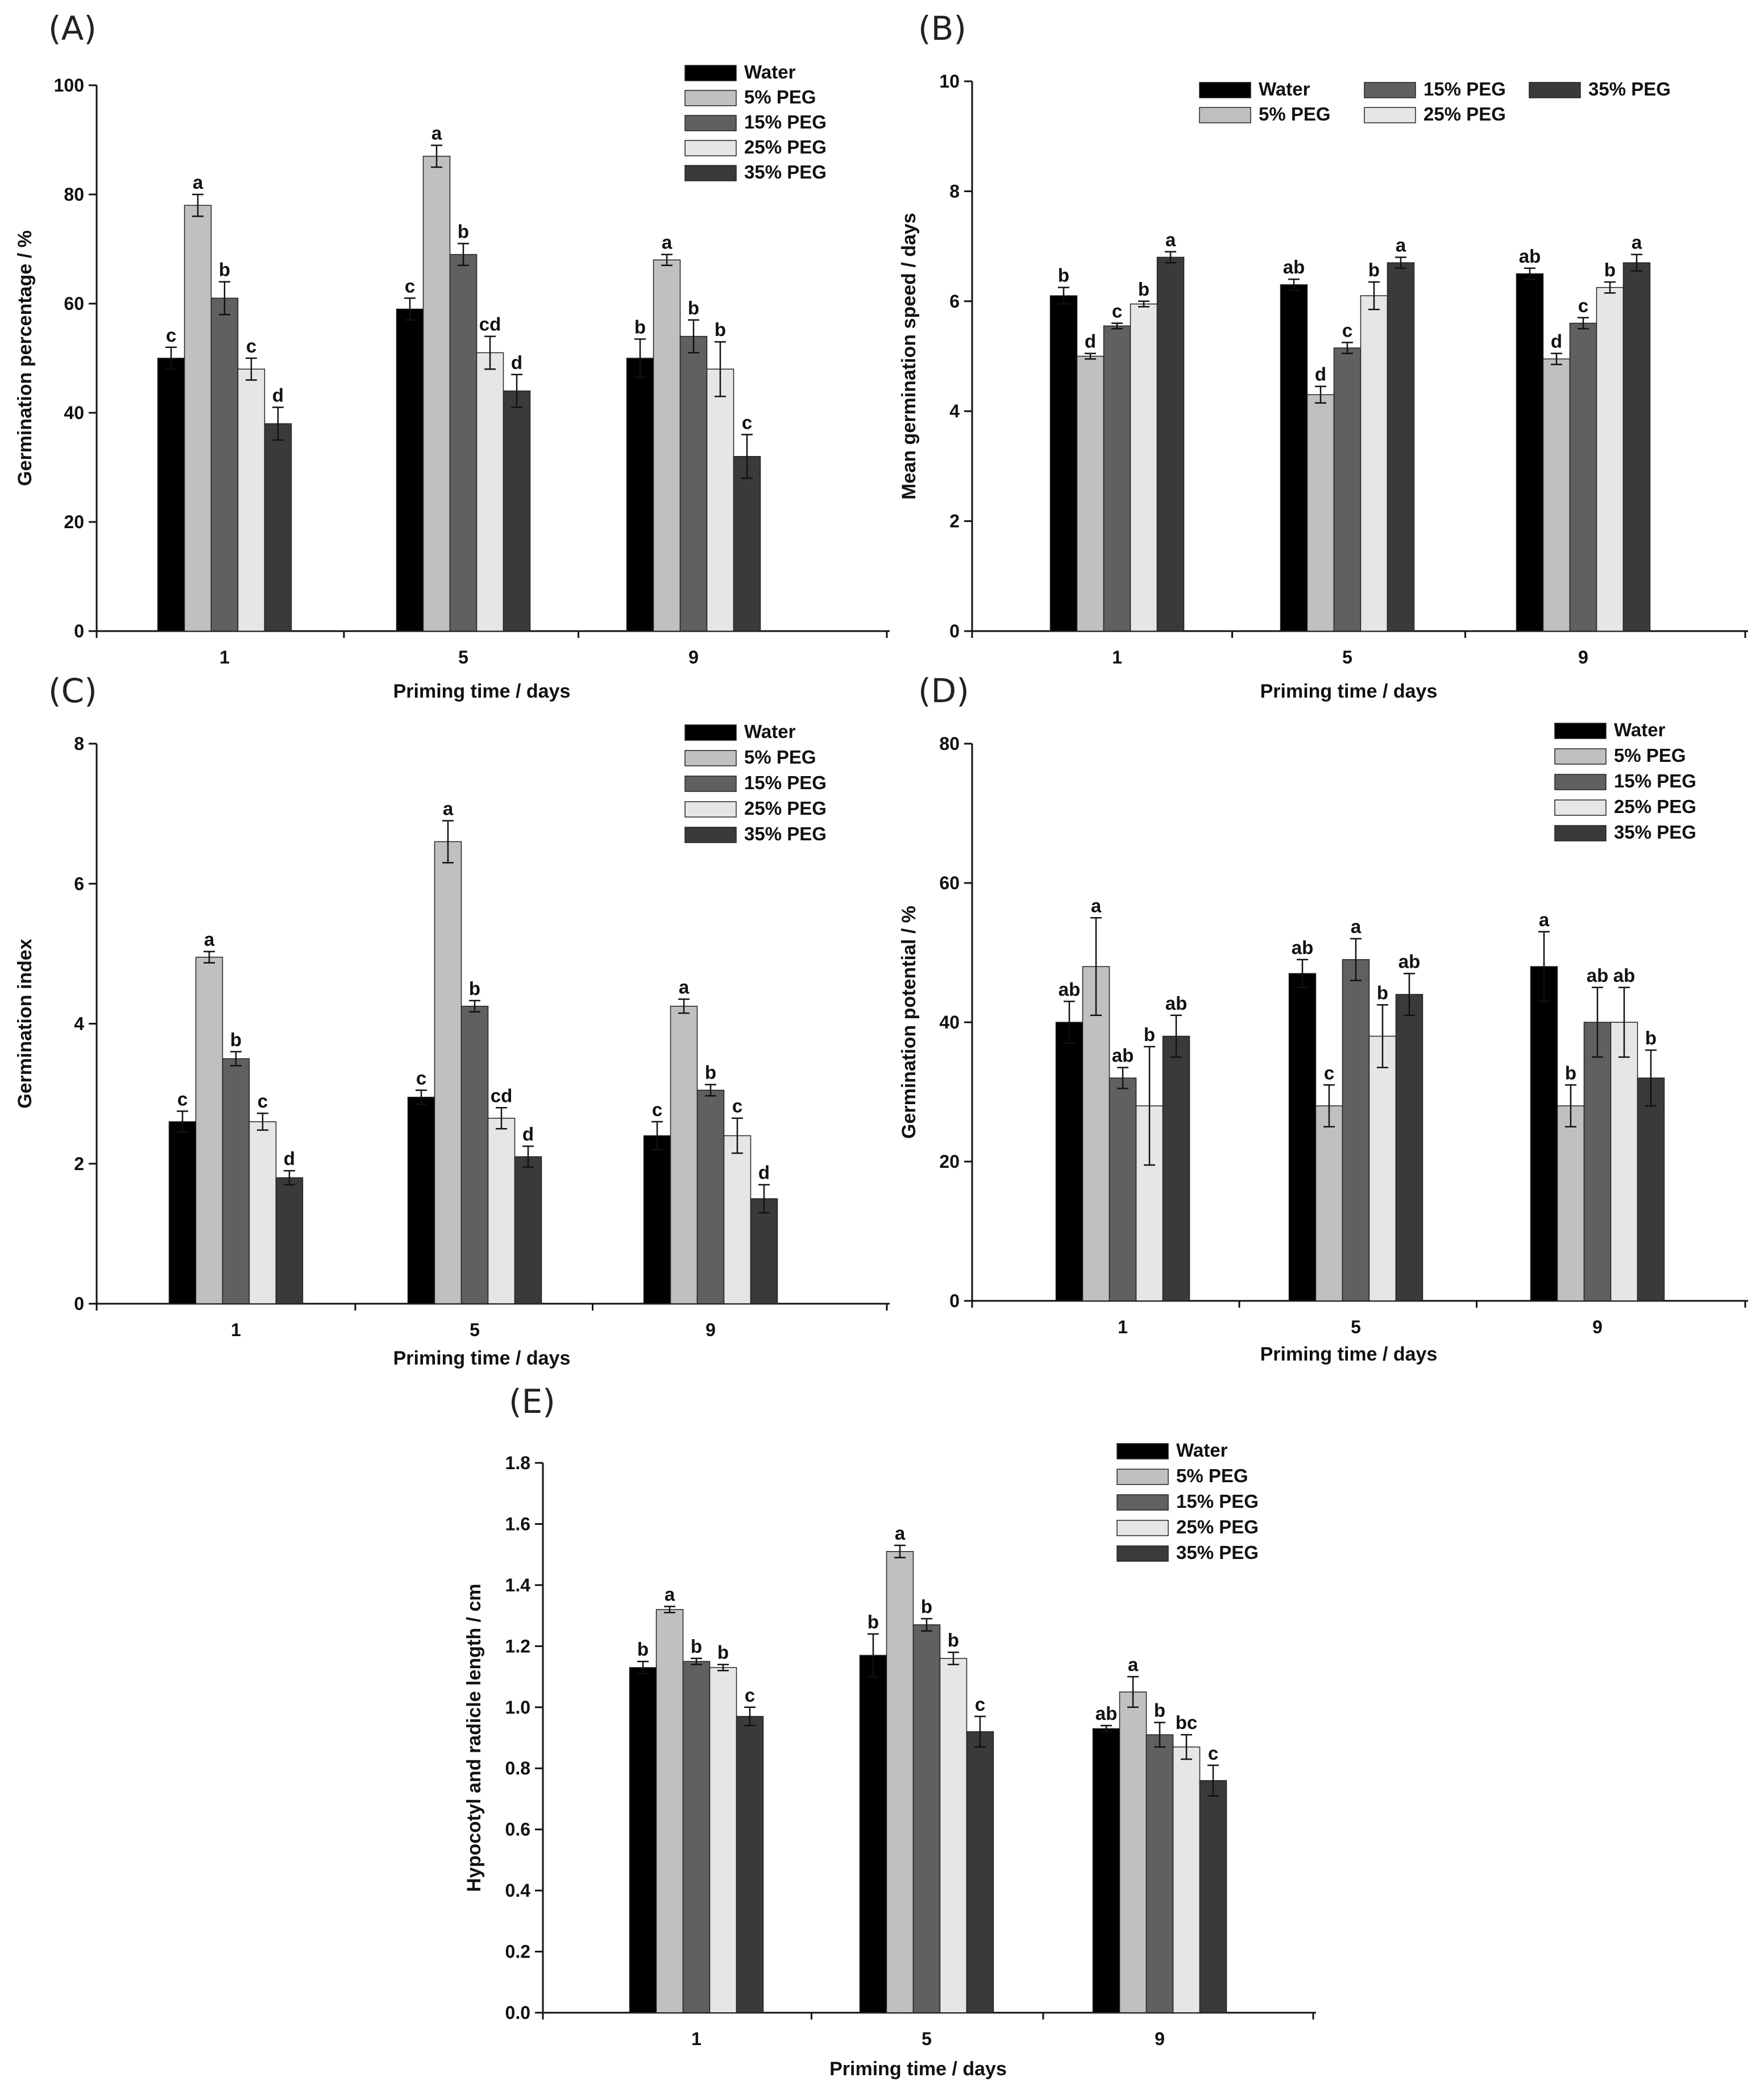 This screenshot has height=2094, width=1764. Describe the element at coordinates (517, 1830) in the screenshot. I see `y-tick-label: 0.6` at that location.